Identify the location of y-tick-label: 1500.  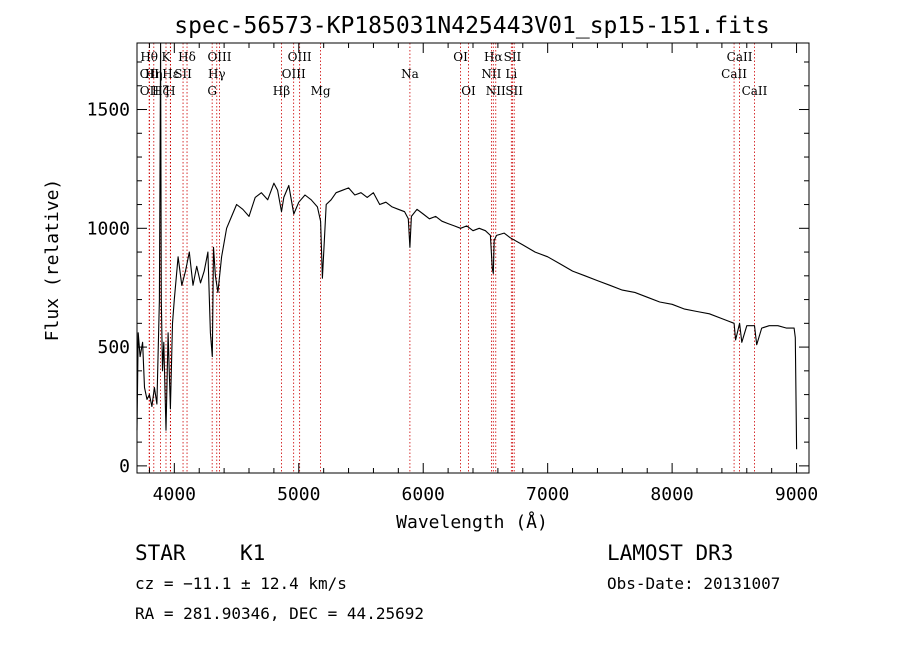
(108, 110).